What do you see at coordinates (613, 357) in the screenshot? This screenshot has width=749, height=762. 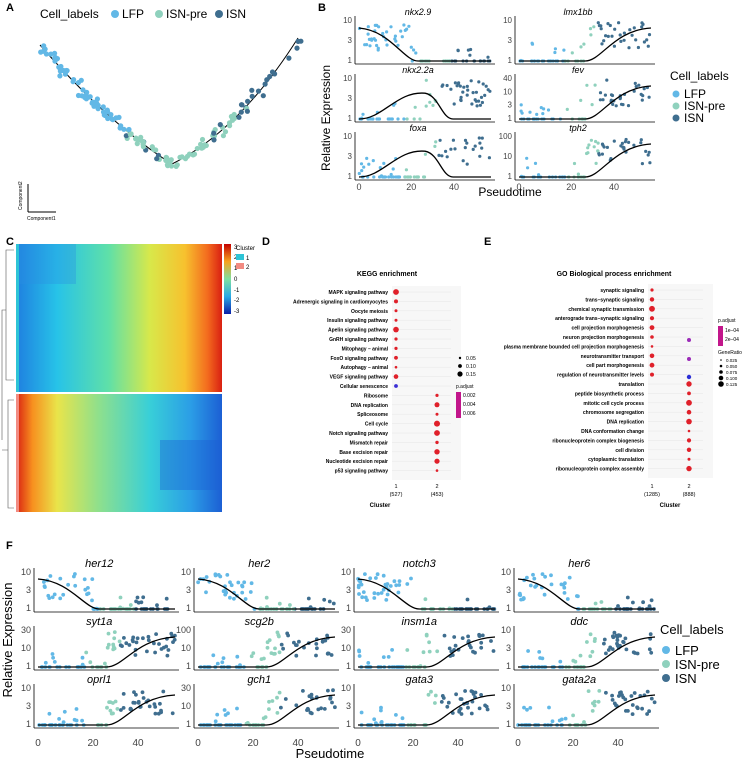 I see `term-label: neurotransmitter transport` at bounding box center [613, 357].